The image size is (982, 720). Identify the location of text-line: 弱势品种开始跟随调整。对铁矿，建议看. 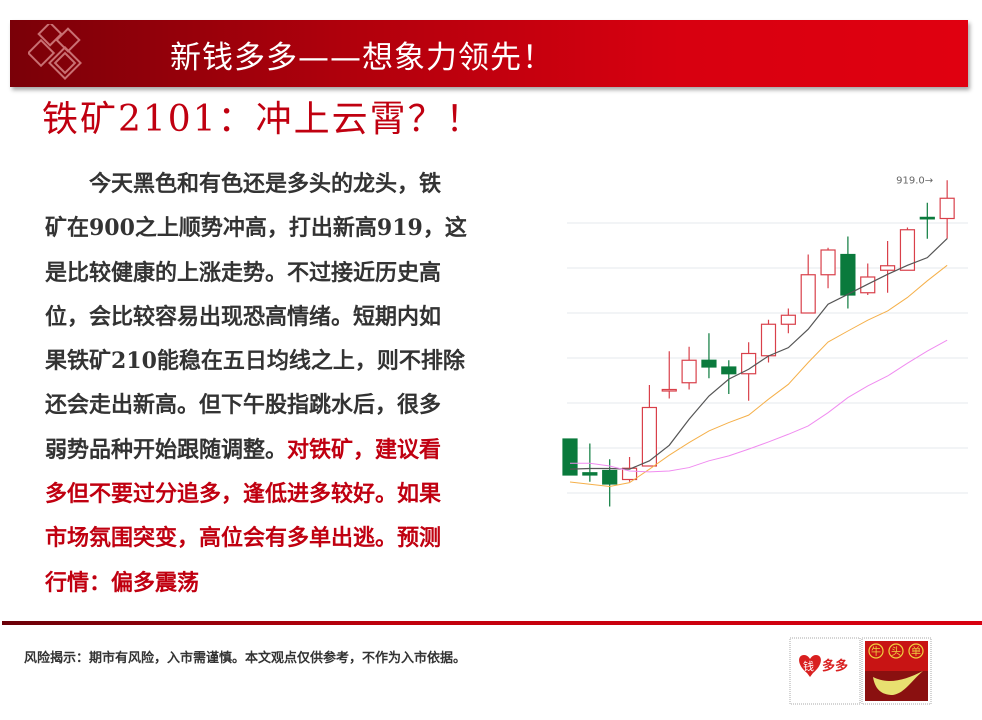
(295, 450).